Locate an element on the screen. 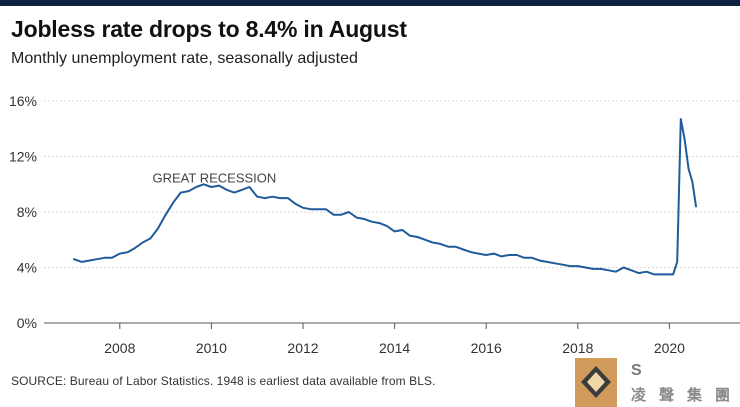  x-tick-label: 2008 is located at coordinates (119, 348).